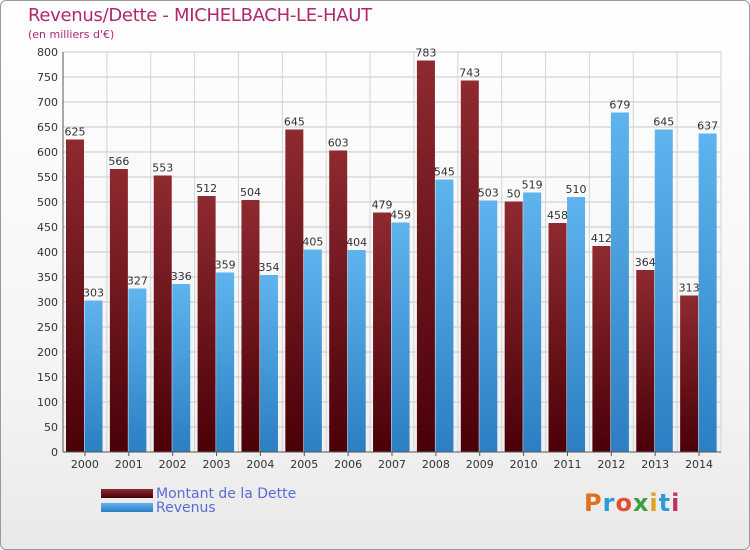 Image resolution: width=750 pixels, height=550 pixels. Describe the element at coordinates (689, 288) in the screenshot. I see `data-label: 313` at that location.